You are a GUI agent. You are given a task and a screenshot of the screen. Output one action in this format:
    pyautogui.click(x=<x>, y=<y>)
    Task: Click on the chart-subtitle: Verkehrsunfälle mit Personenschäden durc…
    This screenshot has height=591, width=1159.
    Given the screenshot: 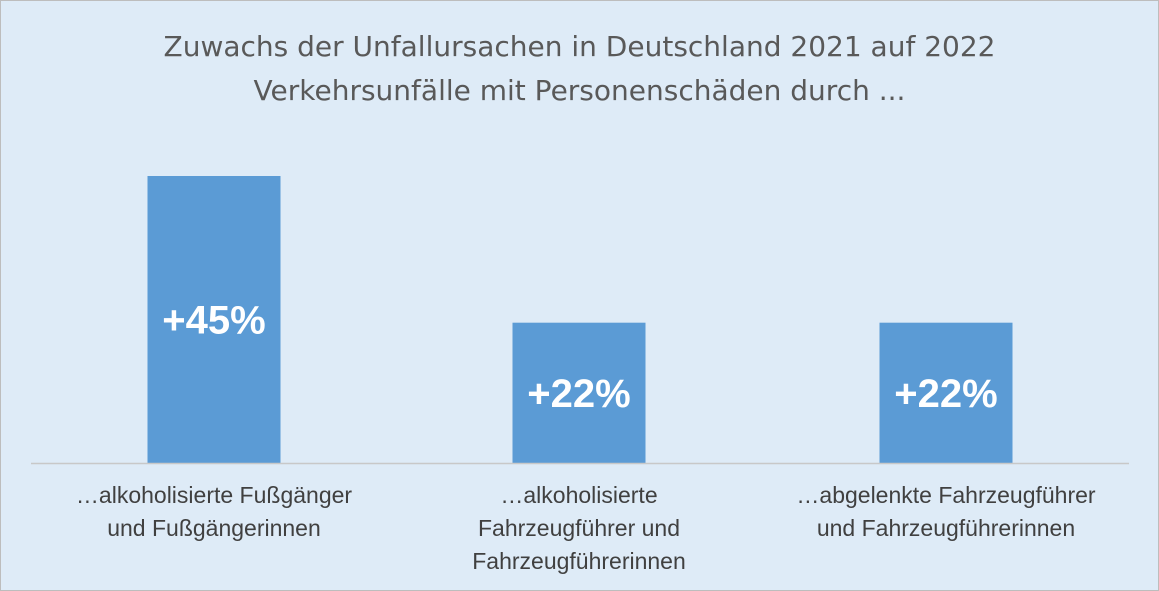 What is the action you would take?
    pyautogui.click(x=579, y=90)
    